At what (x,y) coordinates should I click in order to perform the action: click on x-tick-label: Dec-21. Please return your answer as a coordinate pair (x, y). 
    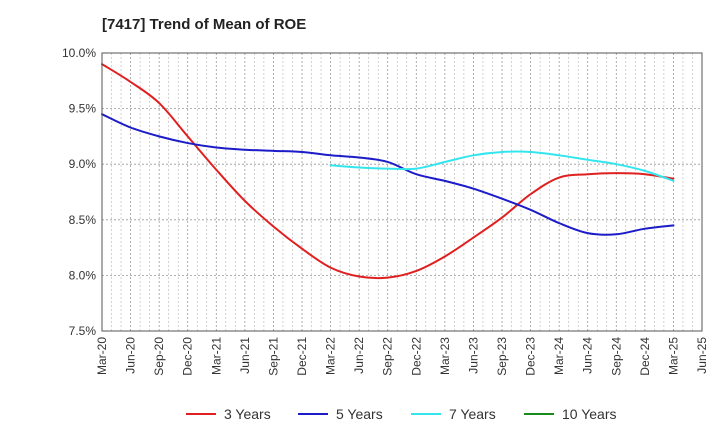
    Looking at the image, I should click on (302, 356).